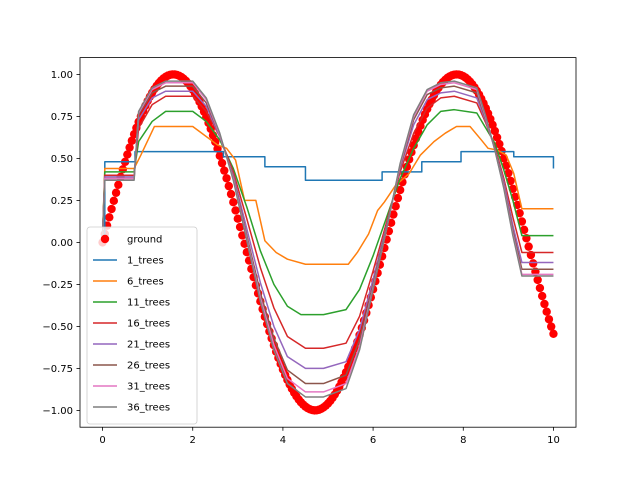 This screenshot has width=640, height=480. Describe the element at coordinates (62, 75) in the screenshot. I see `y-tick-label: 1.00` at that location.